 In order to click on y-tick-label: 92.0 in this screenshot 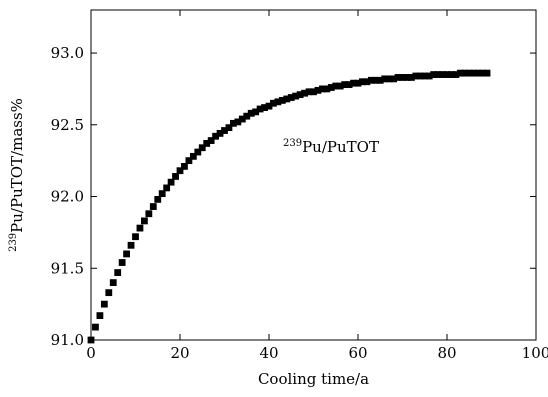, I will do `click(67, 197)`.